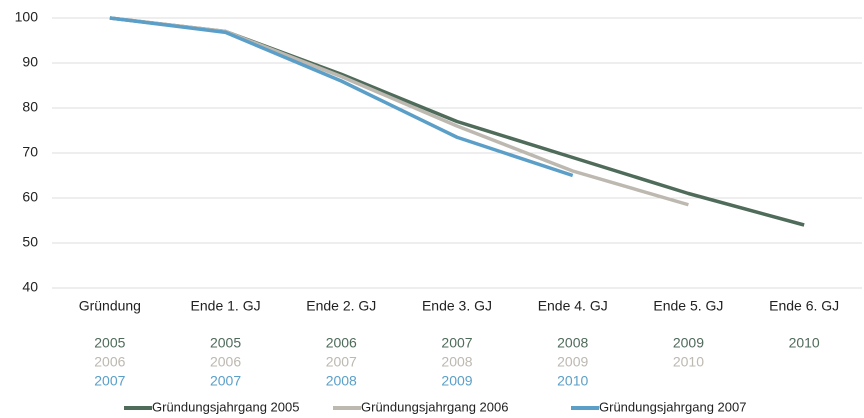  What do you see at coordinates (30, 287) in the screenshot?
I see `y-tick-label: 40` at bounding box center [30, 287].